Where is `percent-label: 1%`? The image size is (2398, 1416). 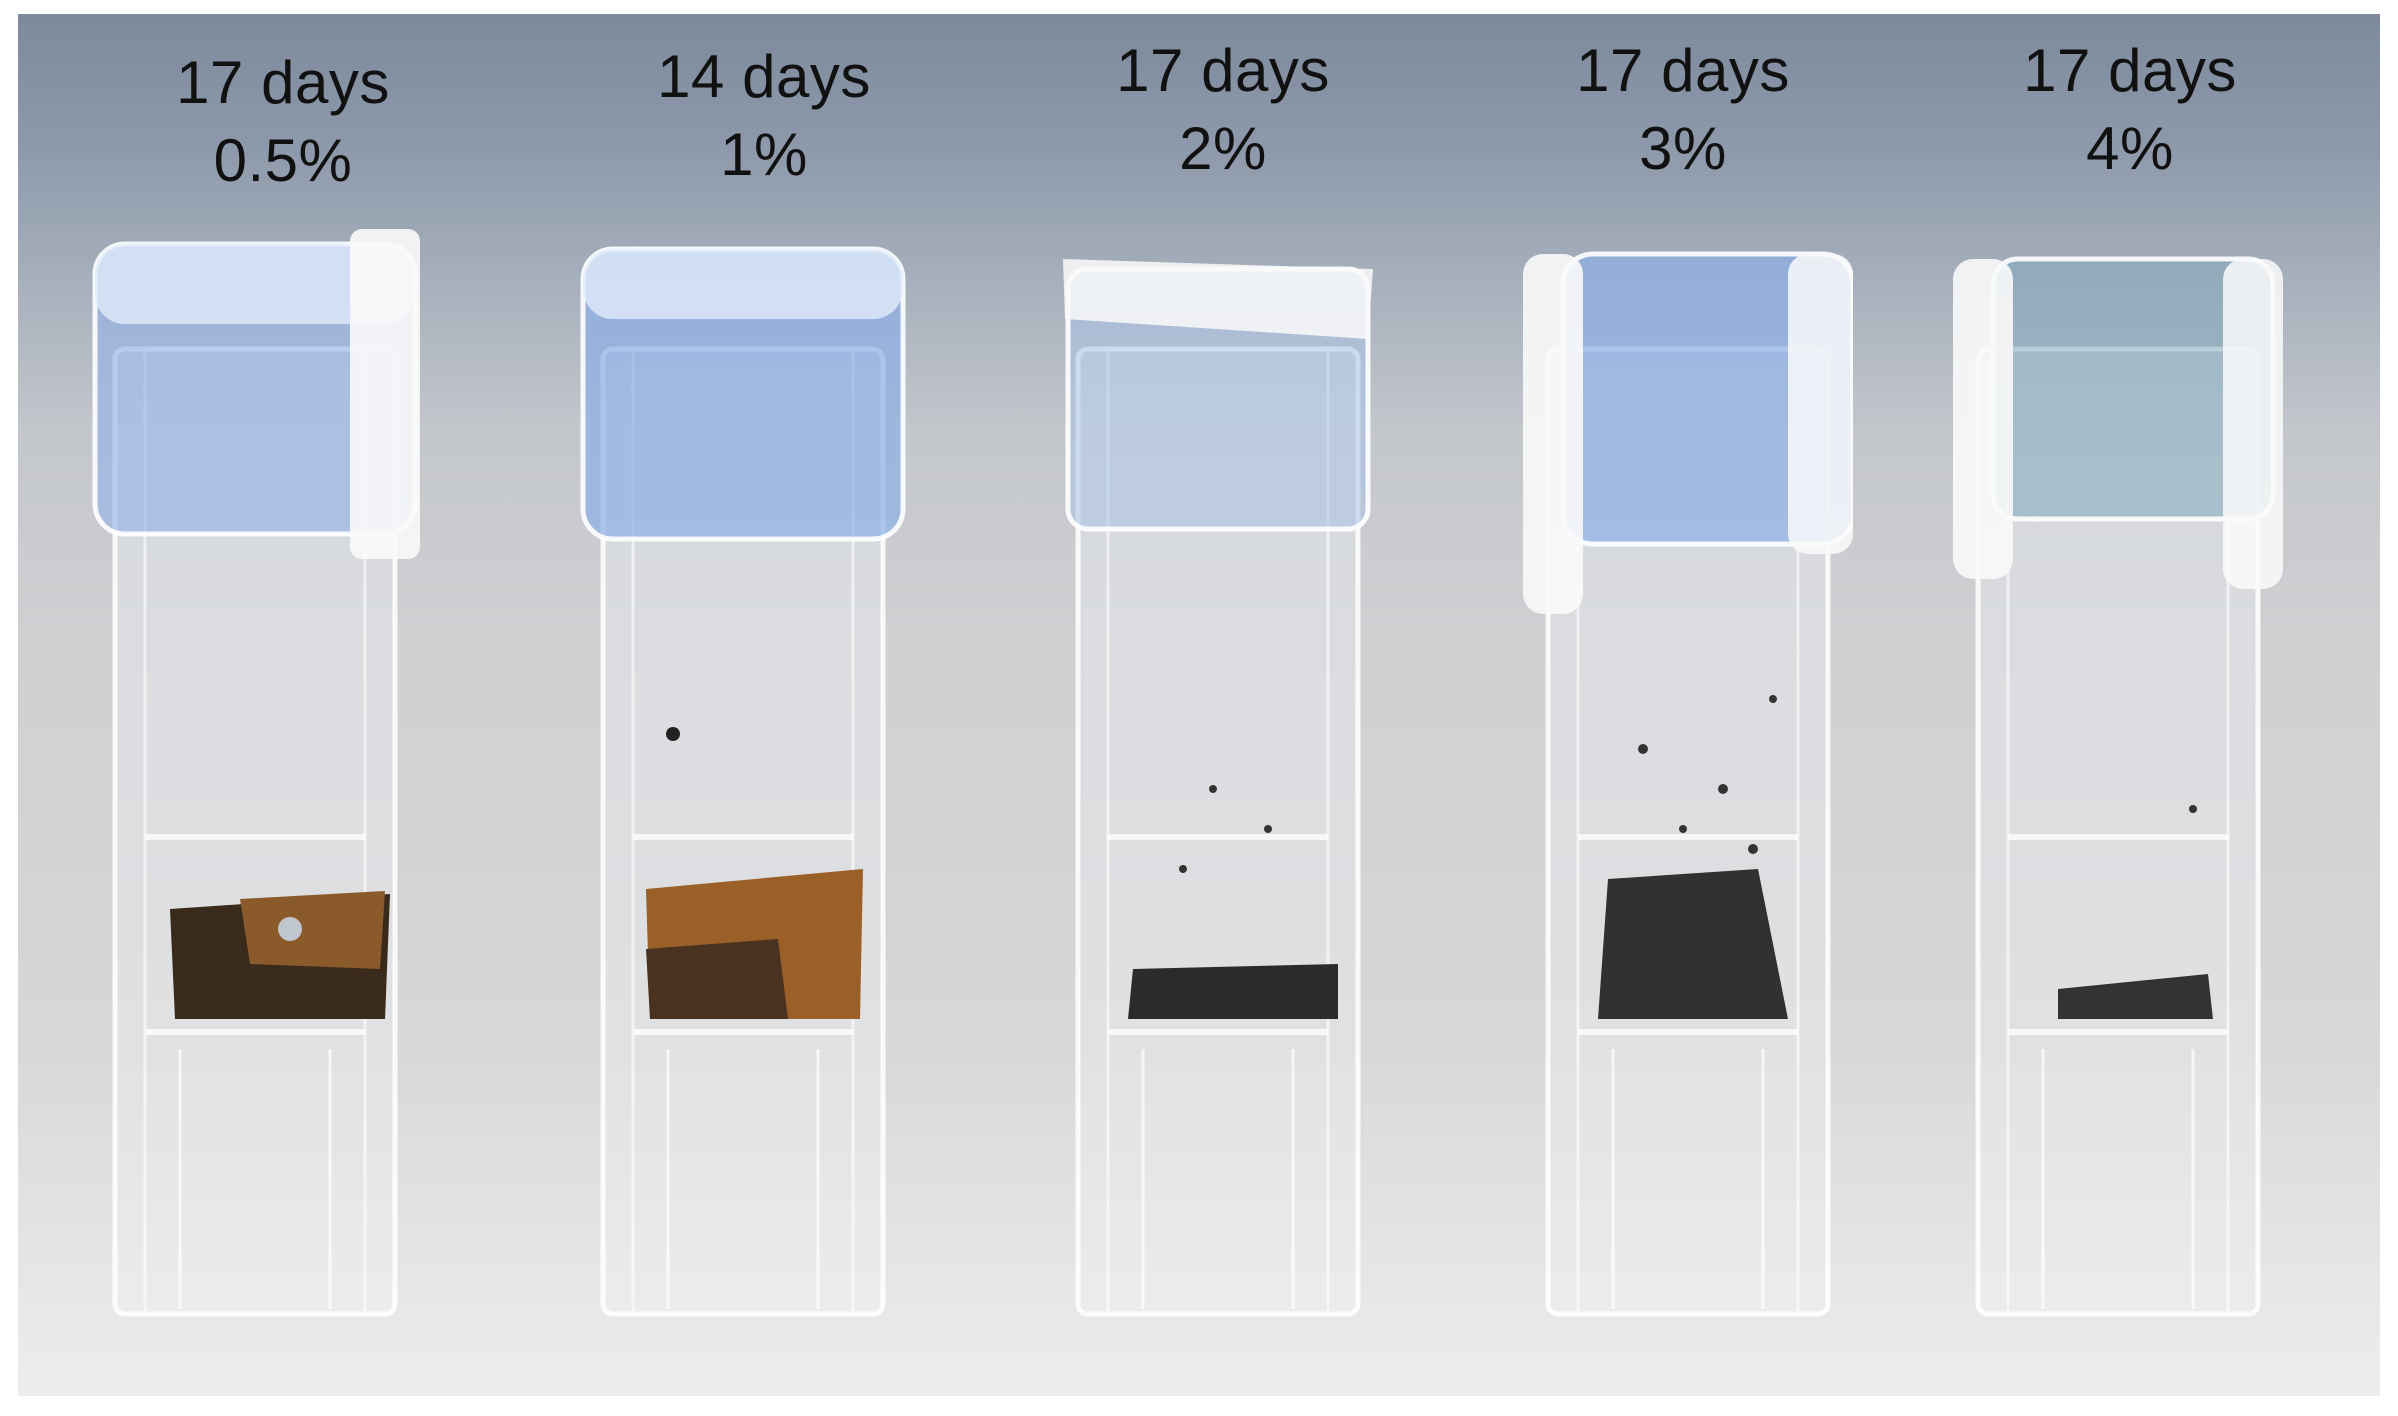 percent-label: 1% is located at coordinates (764, 154).